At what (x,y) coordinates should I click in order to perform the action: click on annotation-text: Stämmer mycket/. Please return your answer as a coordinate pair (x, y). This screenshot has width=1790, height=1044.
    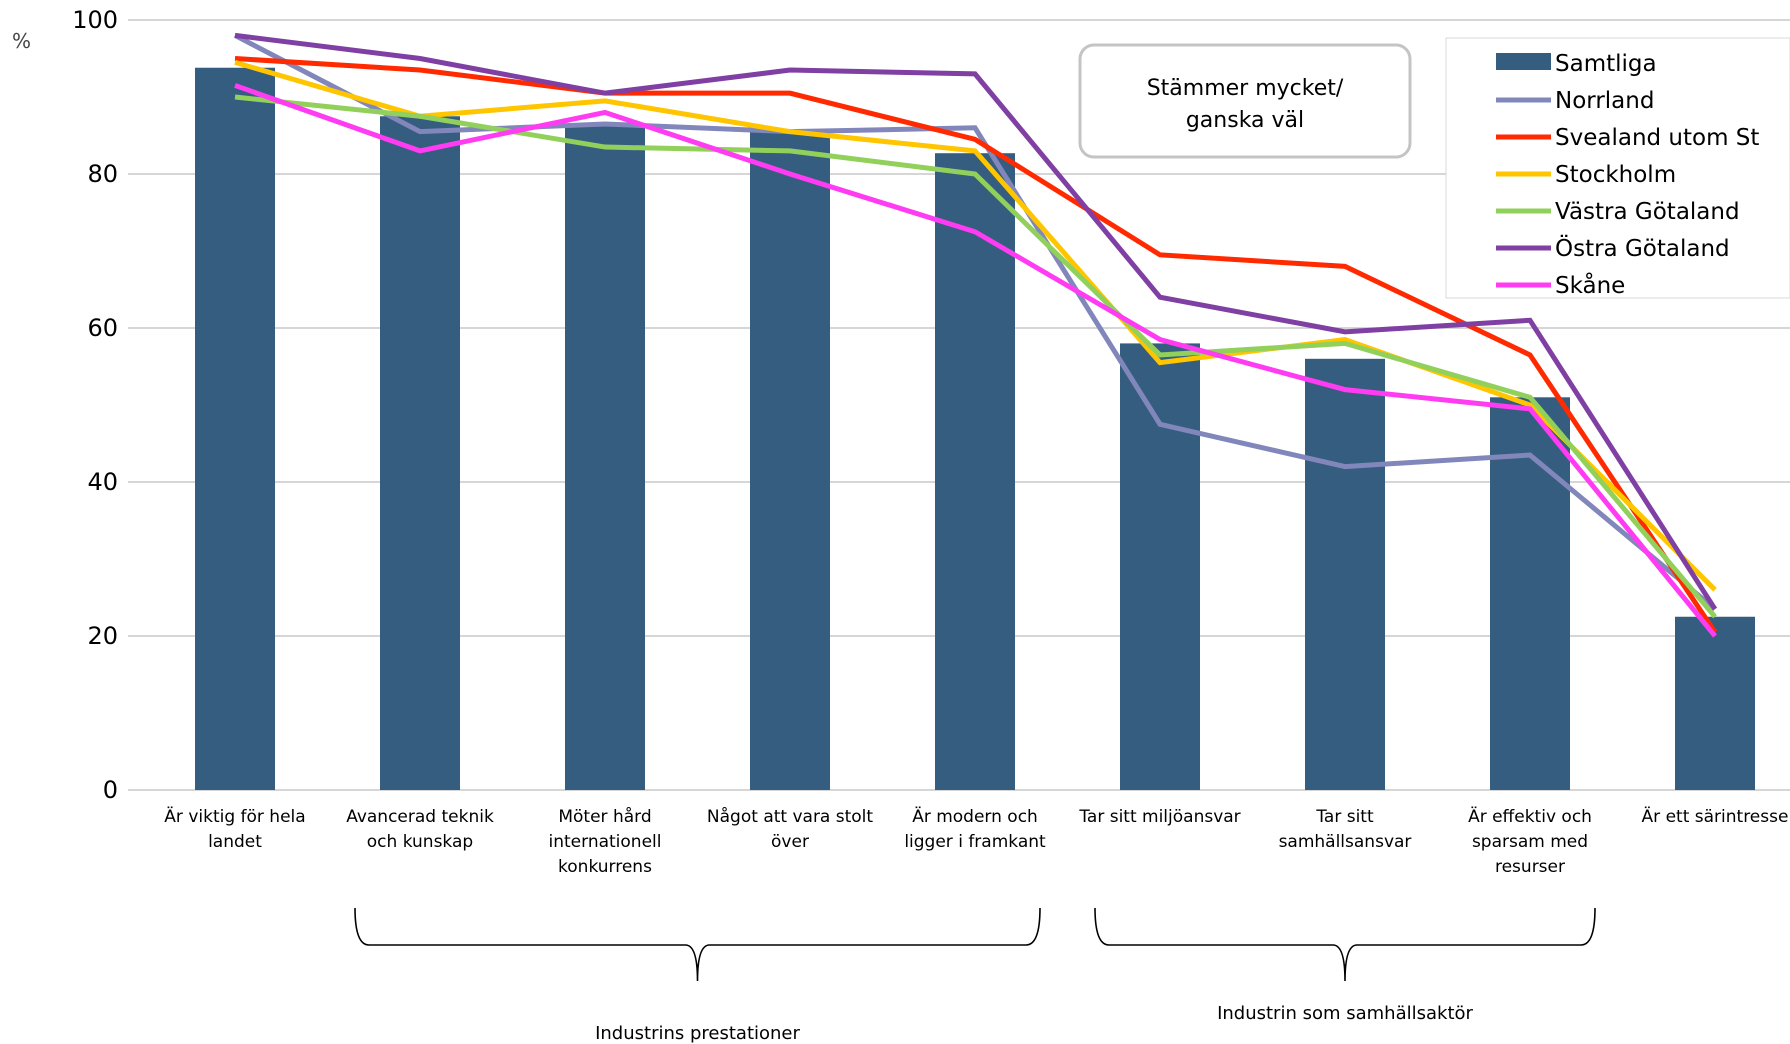
    Looking at the image, I should click on (1245, 88).